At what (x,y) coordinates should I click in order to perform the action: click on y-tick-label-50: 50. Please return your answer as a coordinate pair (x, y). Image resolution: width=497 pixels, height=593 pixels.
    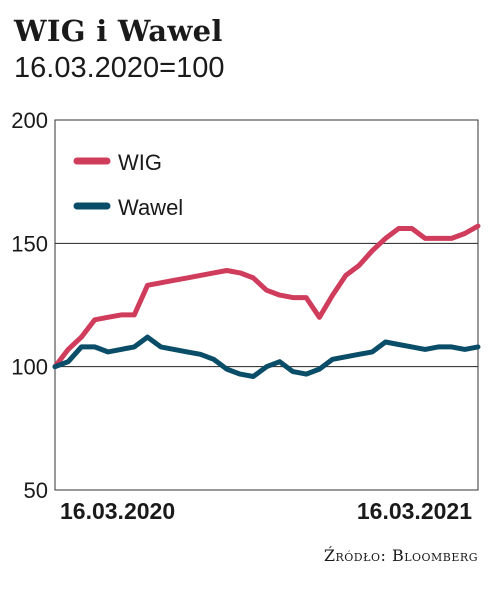
    Looking at the image, I should click on (36, 490).